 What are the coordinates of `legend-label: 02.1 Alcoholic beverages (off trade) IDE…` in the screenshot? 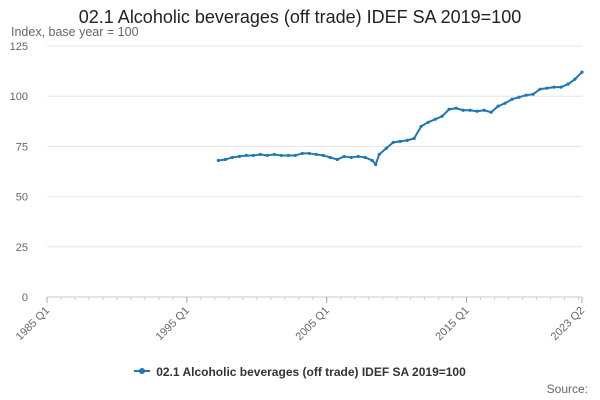 It's located at (311, 372).